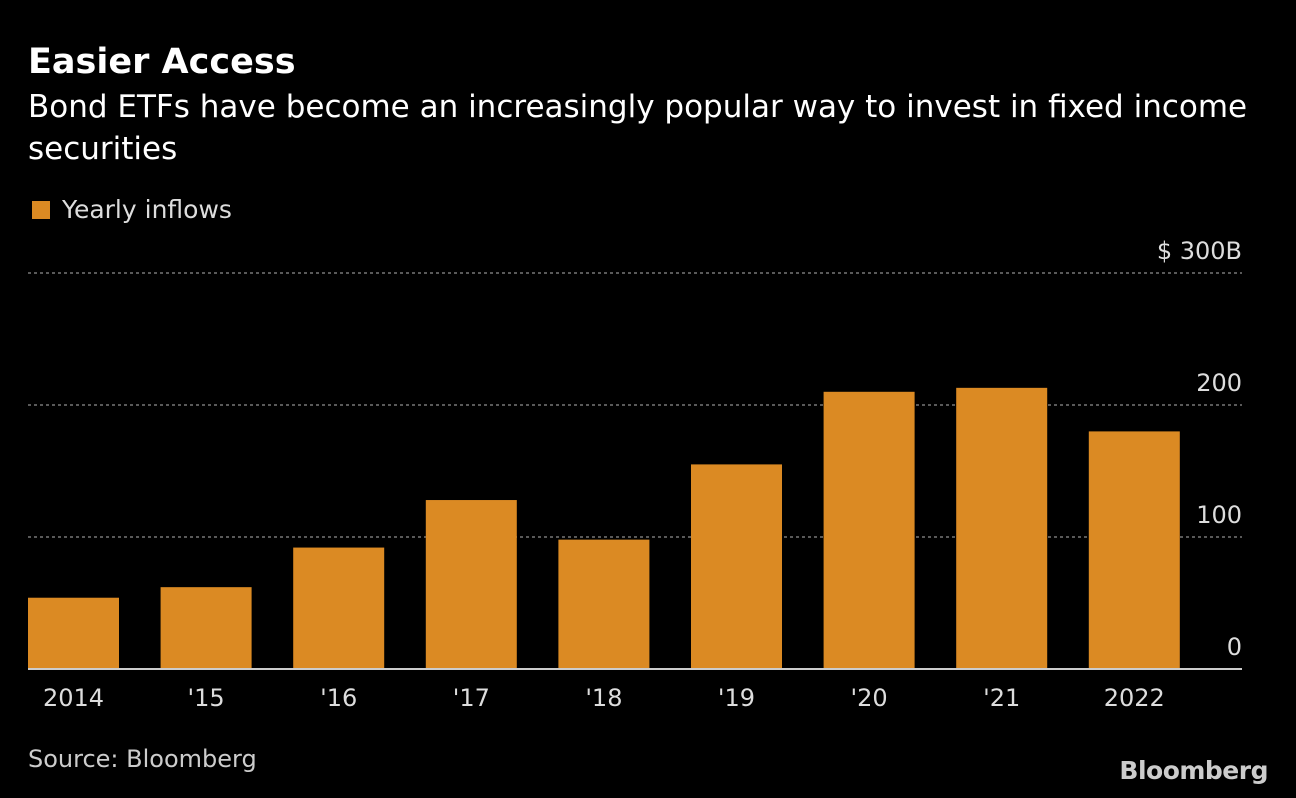 The image size is (1296, 798). Describe the element at coordinates (1219, 515) in the screenshot. I see `y-tick-label: 100` at that location.